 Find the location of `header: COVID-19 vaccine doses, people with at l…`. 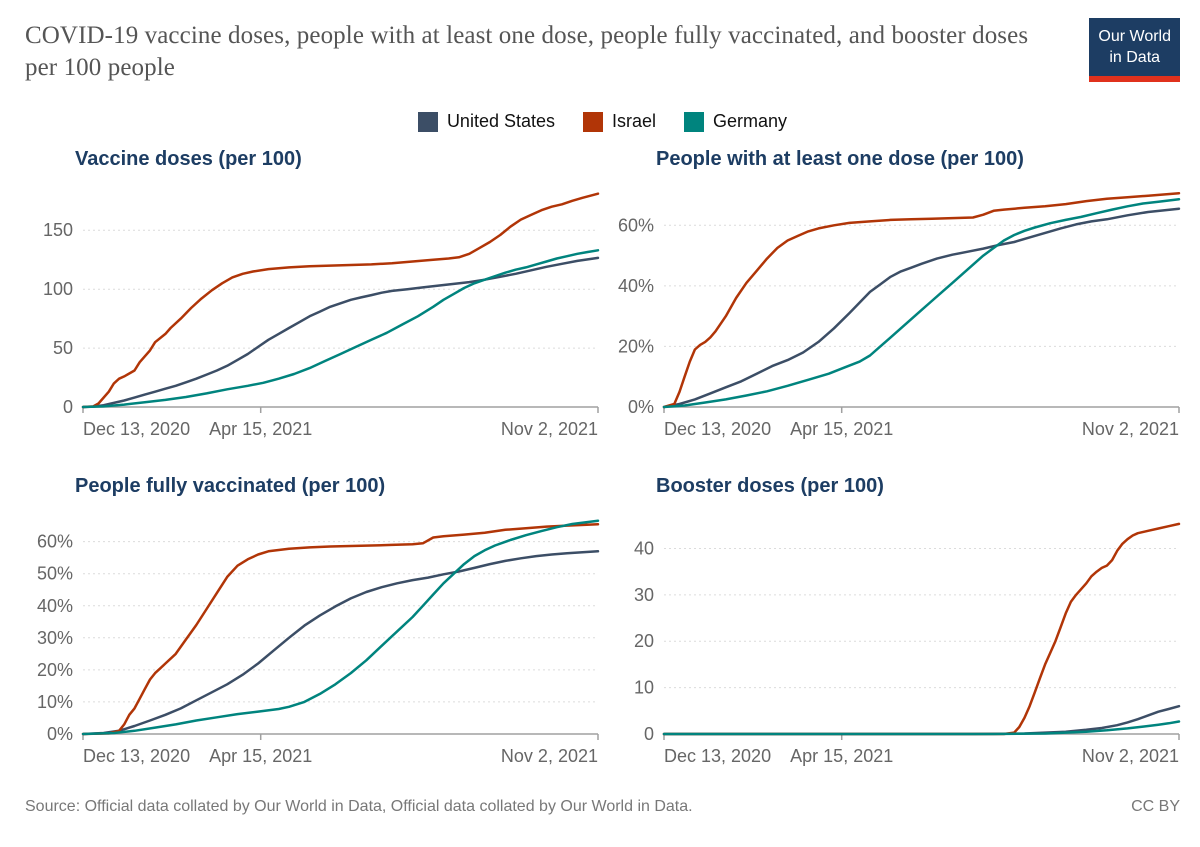

header: COVID-19 vaccine doses, people with at l… is located at coordinates (602, 50).